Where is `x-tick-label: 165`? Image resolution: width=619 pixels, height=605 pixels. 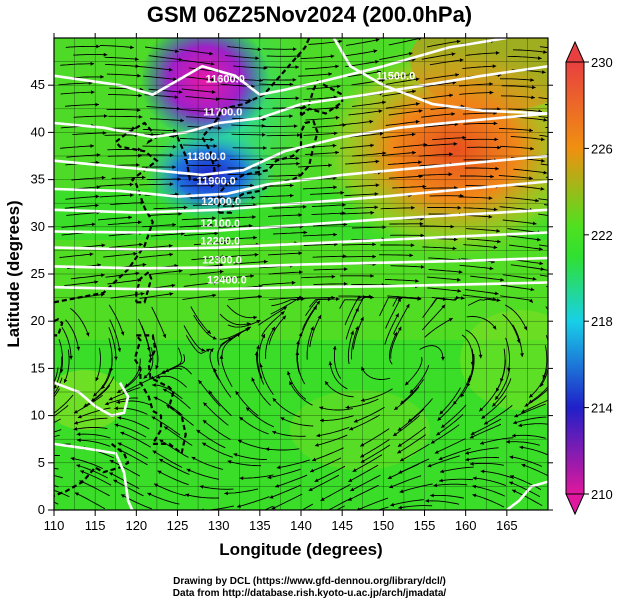
x-tick-label: 165 is located at coordinates (507, 525).